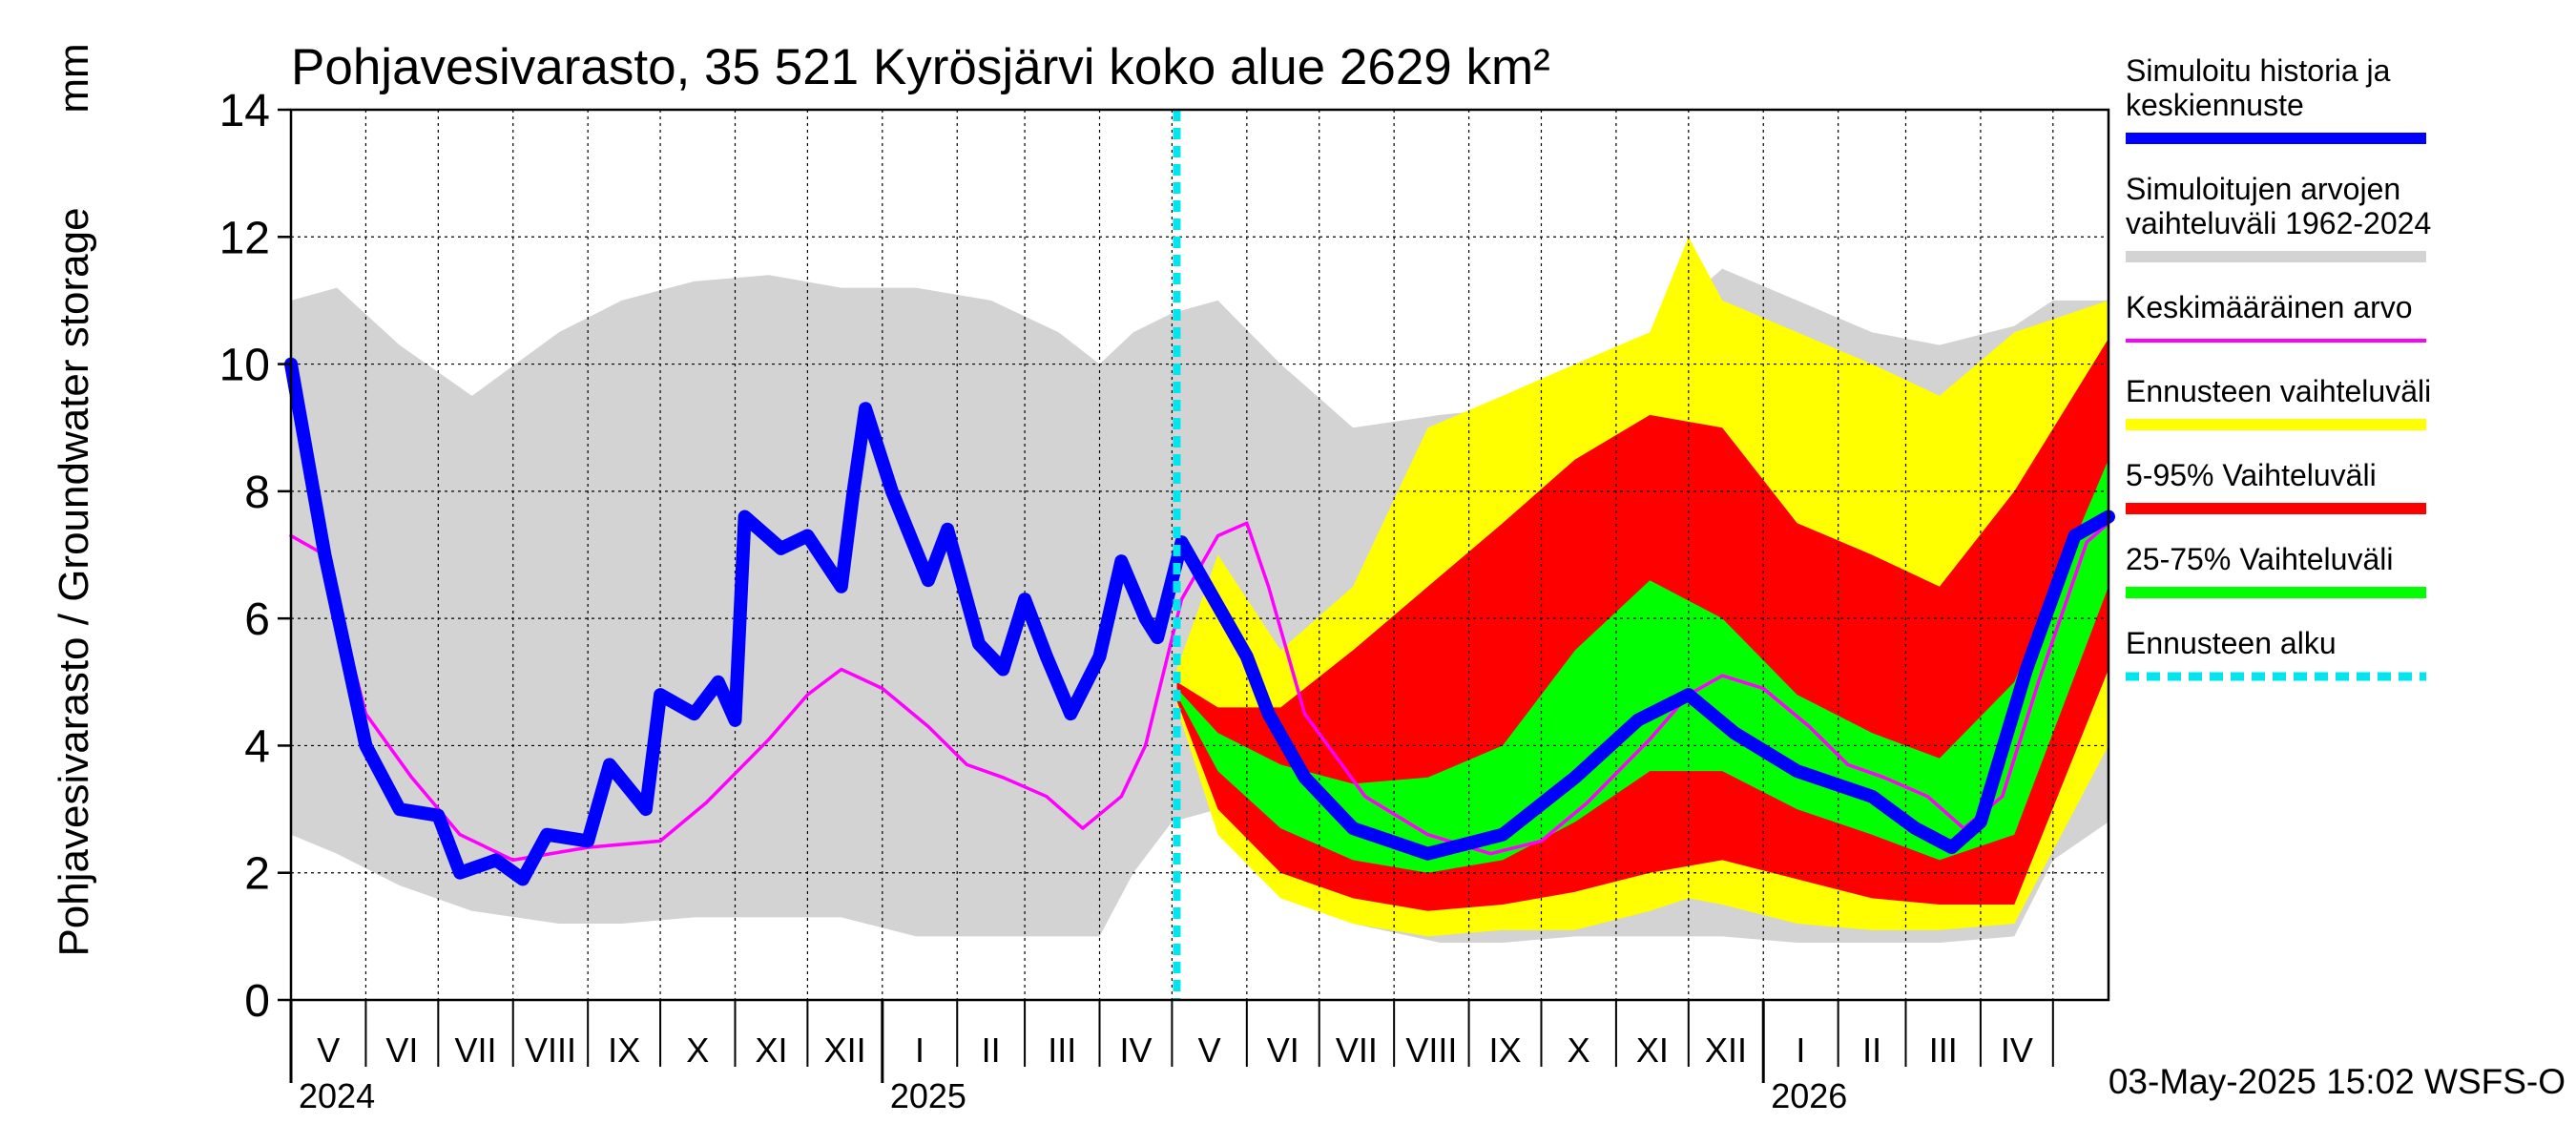 This screenshot has width=2576, height=1145. Describe the element at coordinates (2215, 105) in the screenshot. I see `legend-label: keskiennuste` at that location.